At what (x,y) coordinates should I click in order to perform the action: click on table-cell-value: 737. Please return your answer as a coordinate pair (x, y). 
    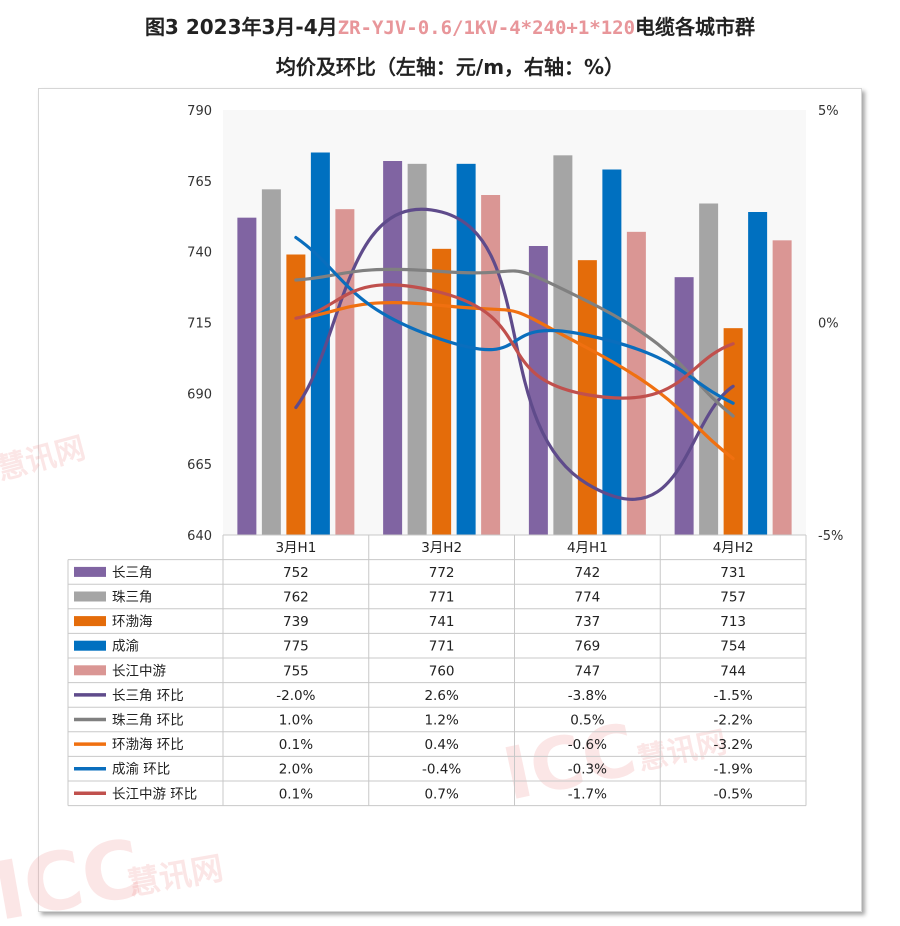
    Looking at the image, I should click on (587, 622).